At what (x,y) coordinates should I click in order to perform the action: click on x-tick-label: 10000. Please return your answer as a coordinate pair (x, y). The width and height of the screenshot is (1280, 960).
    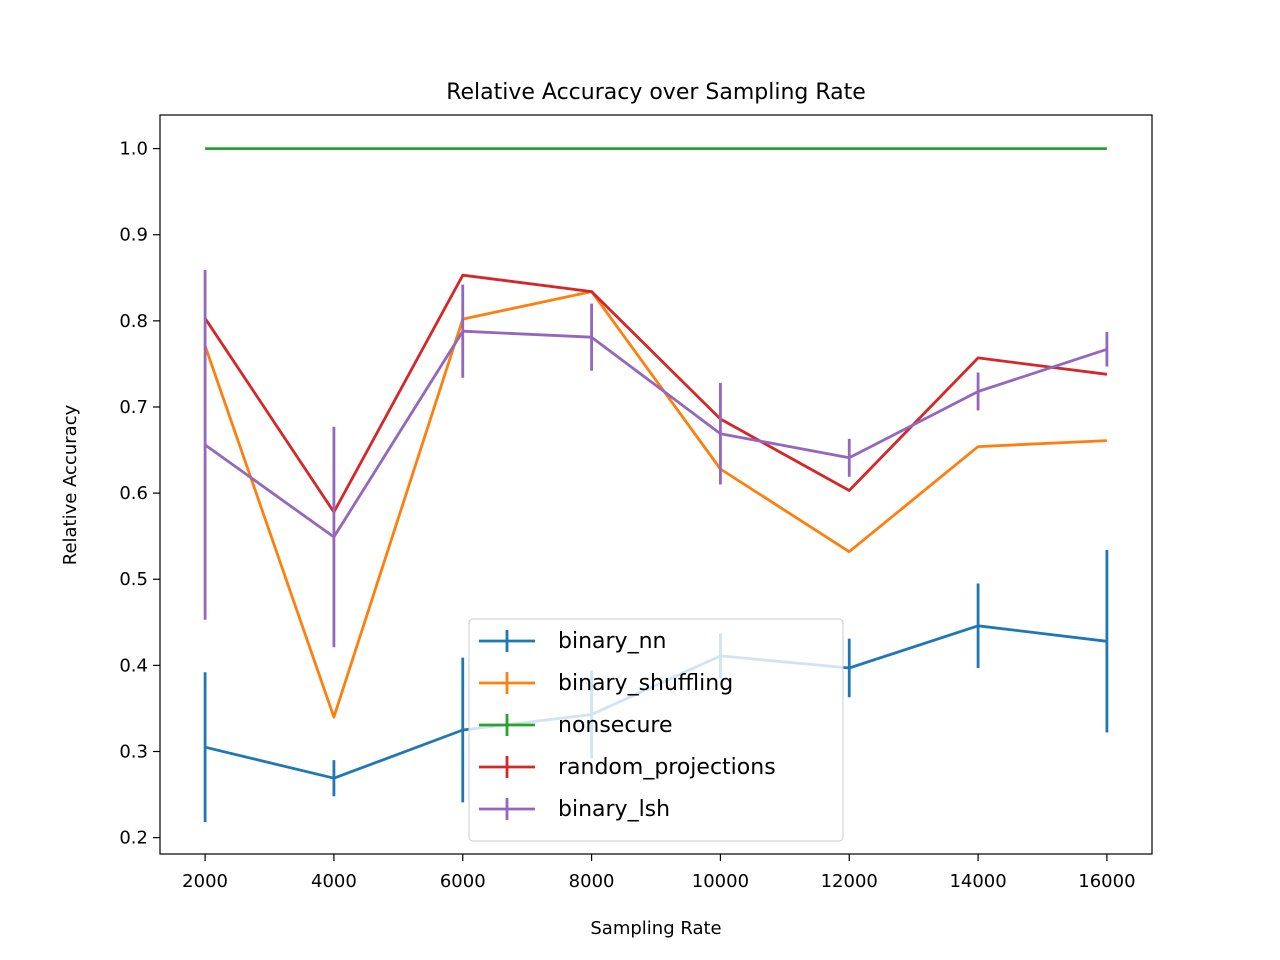
    Looking at the image, I should click on (720, 881).